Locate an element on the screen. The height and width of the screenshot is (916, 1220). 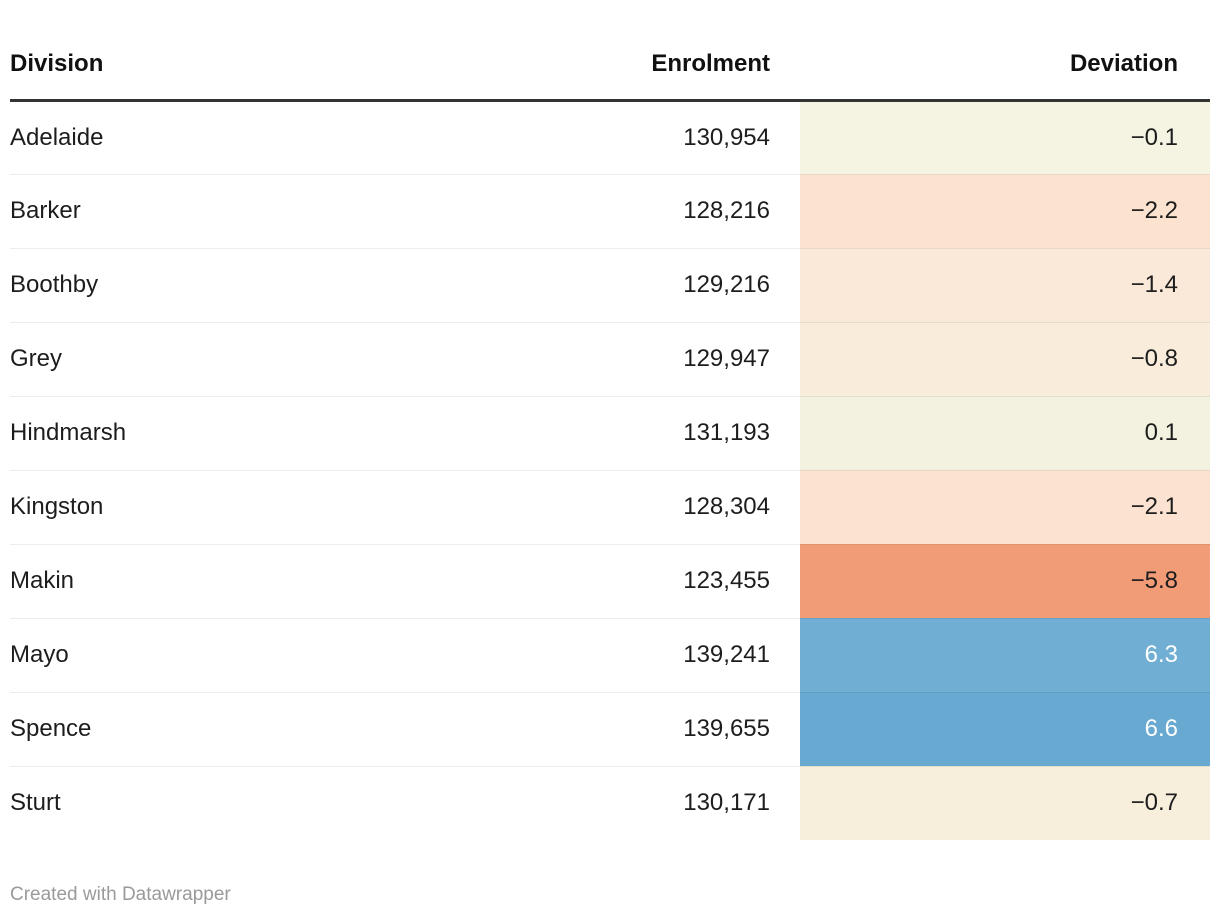
deviation-cell: 6.6 is located at coordinates (1005, 729).